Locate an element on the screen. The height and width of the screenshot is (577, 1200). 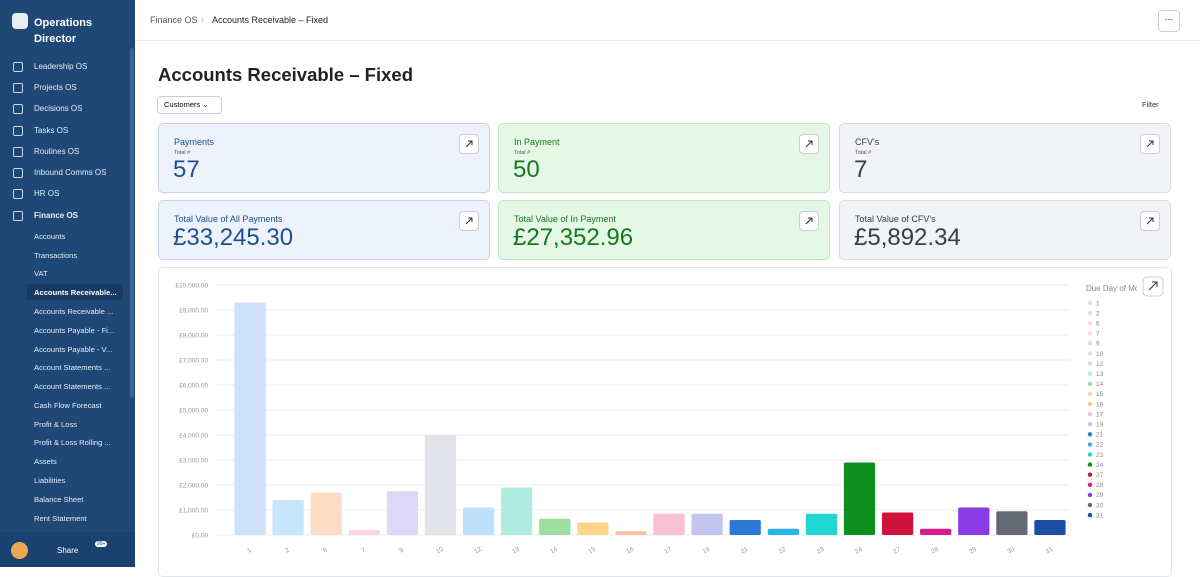
legend-label: 14 is located at coordinates (1100, 384).